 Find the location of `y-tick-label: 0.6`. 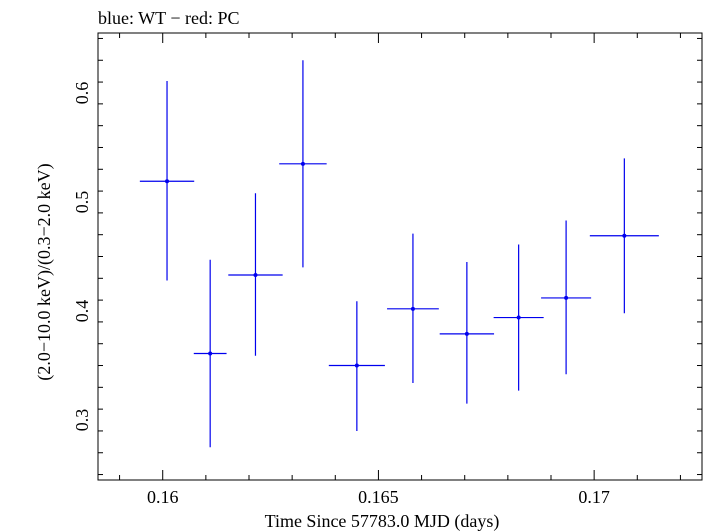

y-tick-label: 0.6 is located at coordinates (82, 93).